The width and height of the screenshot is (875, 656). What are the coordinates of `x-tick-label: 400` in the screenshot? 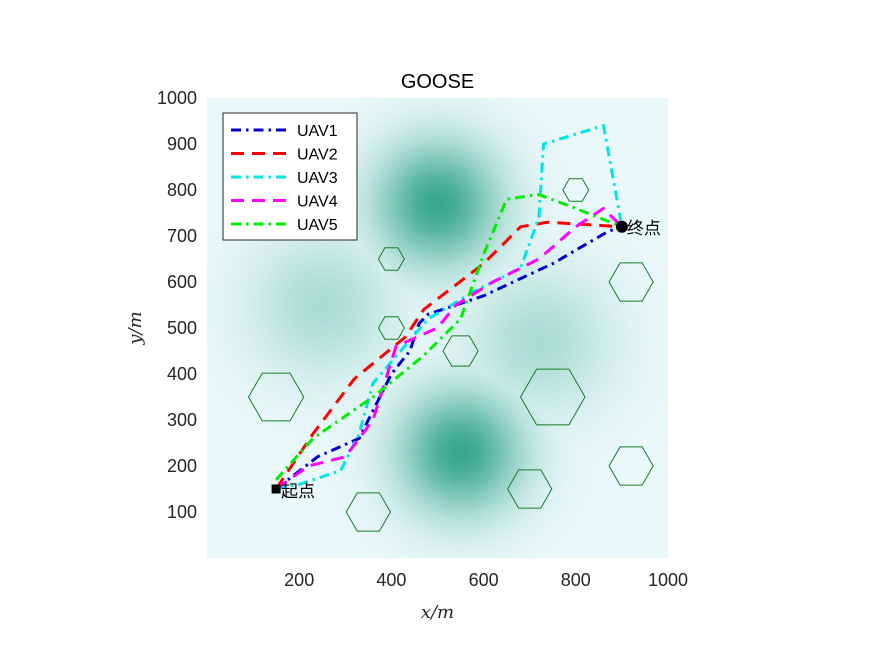 It's located at (391, 580).